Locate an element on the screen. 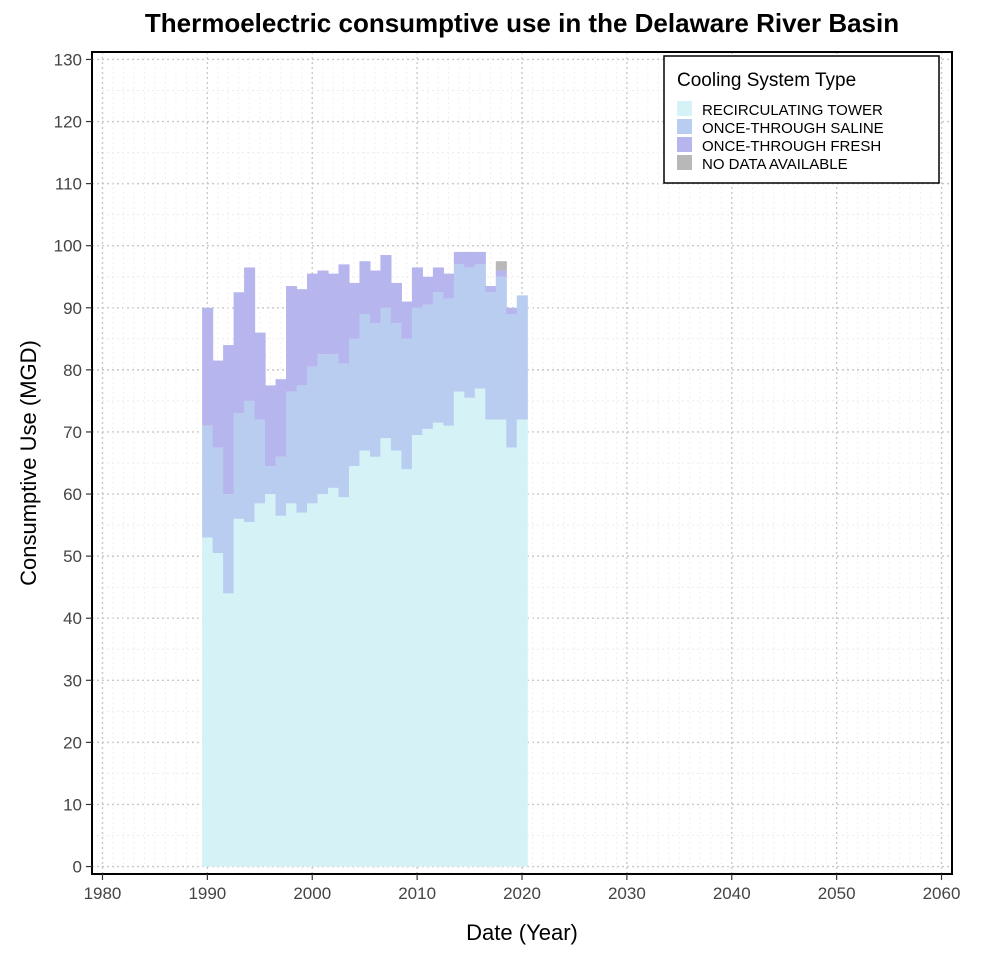  legend-box is located at coordinates (801, 119).